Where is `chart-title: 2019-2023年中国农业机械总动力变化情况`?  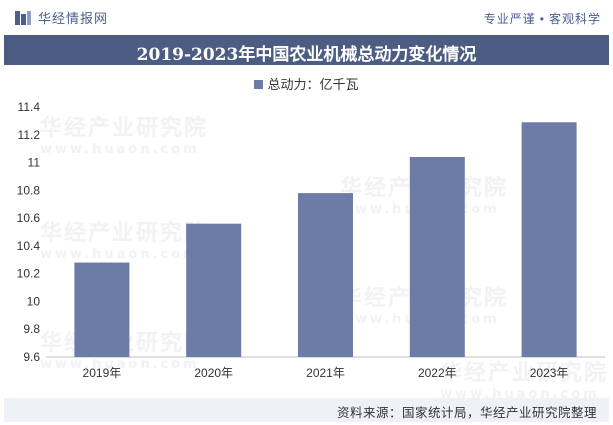
chart-title: 2019-2023年中国农业机械总动力变化情况 is located at coordinates (306, 55).